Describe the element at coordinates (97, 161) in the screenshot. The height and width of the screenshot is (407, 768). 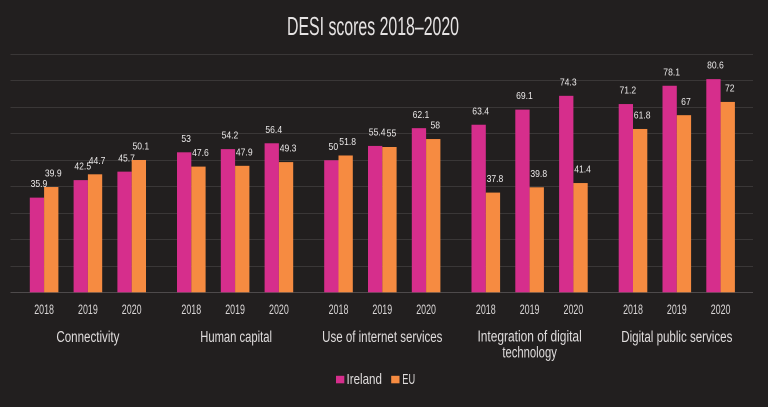
I see `svg-text: 44.7` at that location.